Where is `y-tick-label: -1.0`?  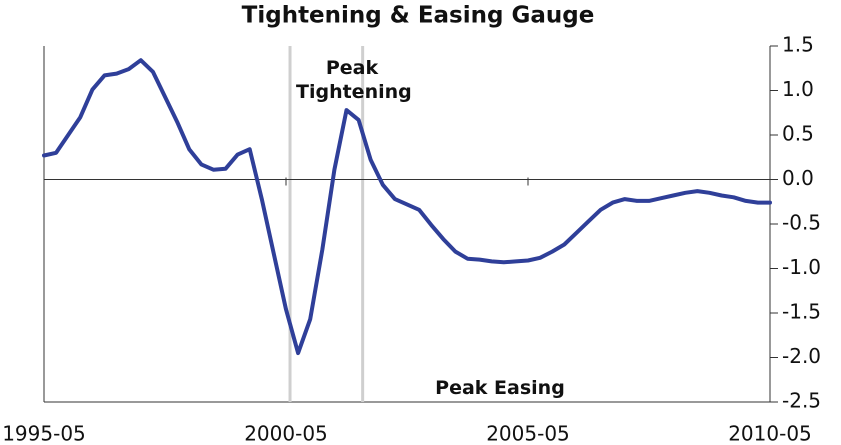 y-tick-label: -1.0 is located at coordinates (801, 267).